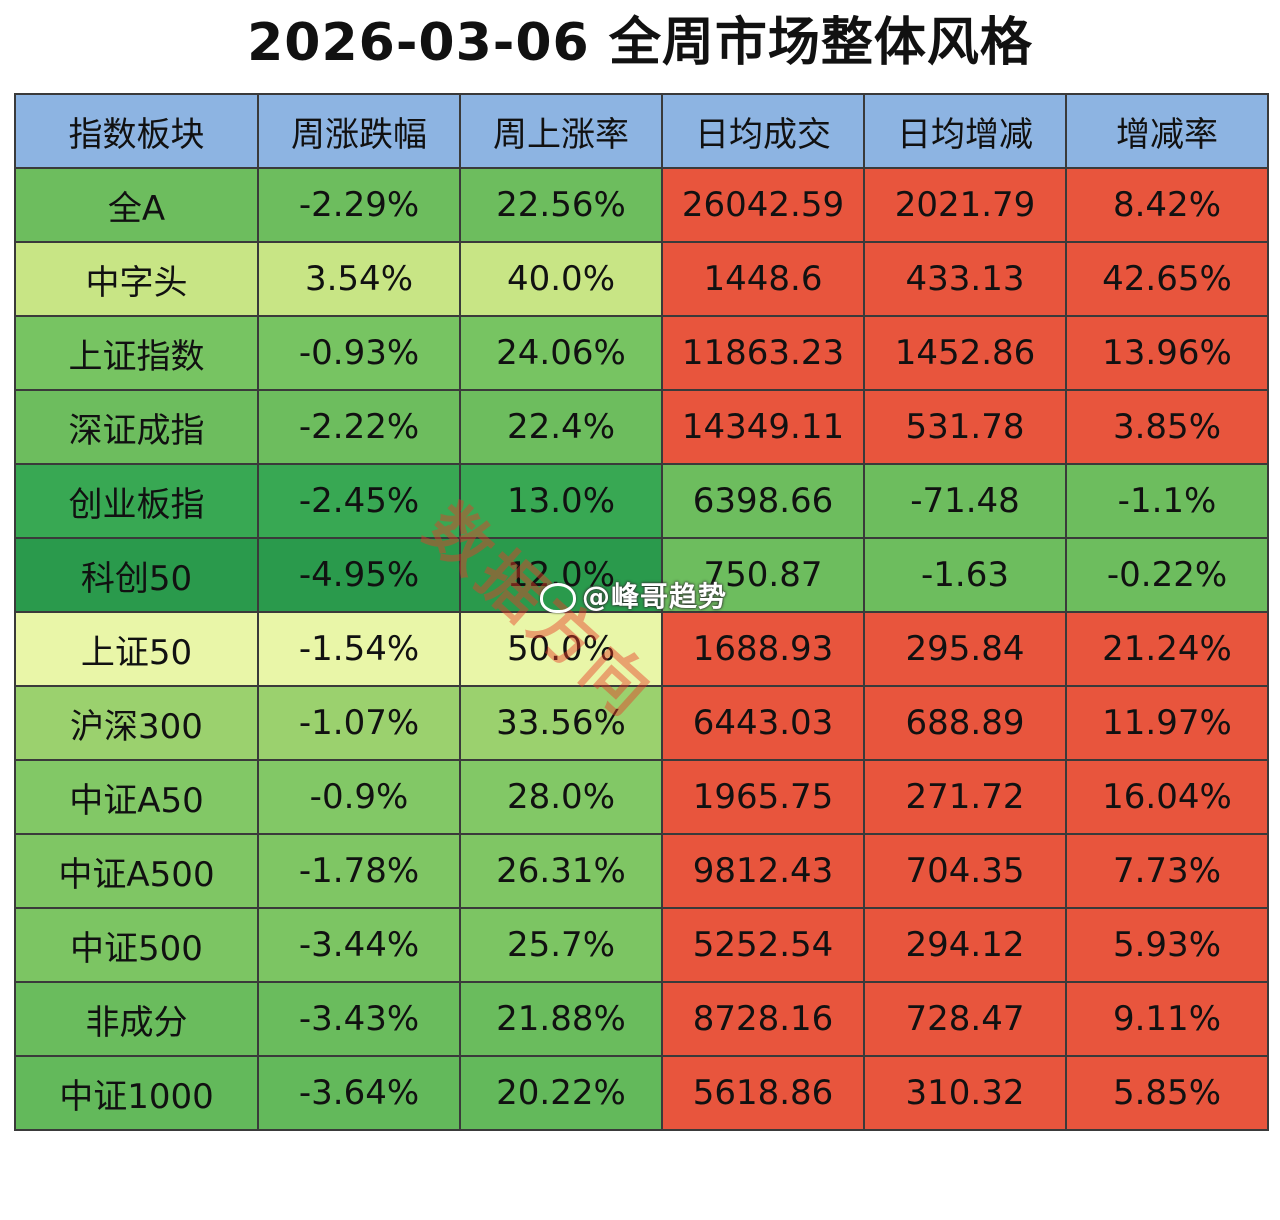 This screenshot has width=1280, height=1220. I want to click on cell-change-rate: 5.93%, so click(1167, 945).